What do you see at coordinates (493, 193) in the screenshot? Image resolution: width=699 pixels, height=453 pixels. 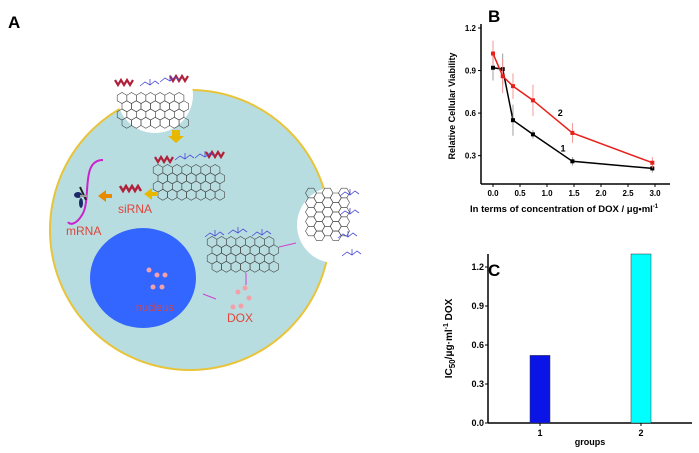 I see `x-tick-label: 0.0` at bounding box center [493, 193].